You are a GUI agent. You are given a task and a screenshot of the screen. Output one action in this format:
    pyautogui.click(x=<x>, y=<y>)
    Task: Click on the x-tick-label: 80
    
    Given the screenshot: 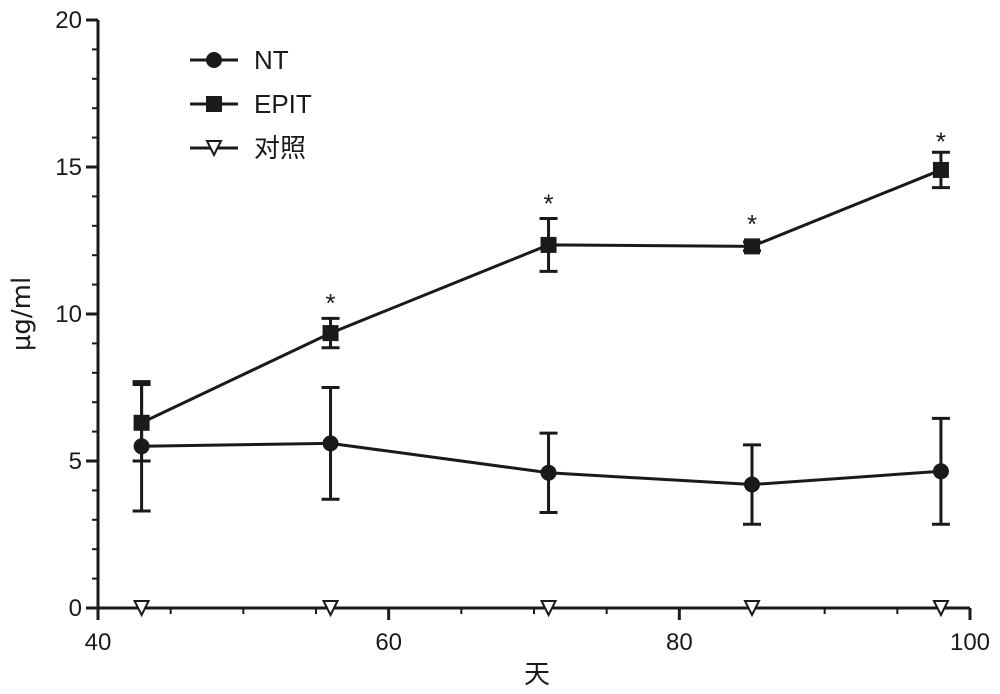 What is the action you would take?
    pyautogui.click(x=679, y=642)
    